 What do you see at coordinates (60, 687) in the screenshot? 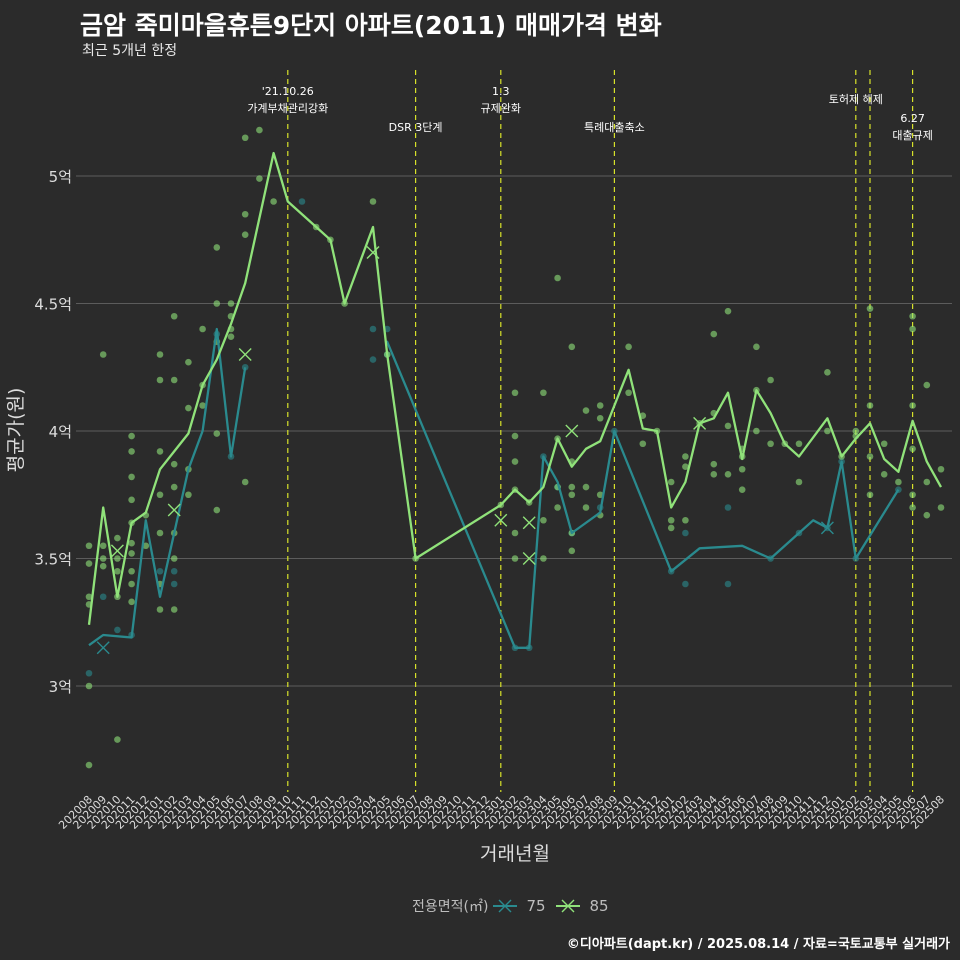
I see `y-tick-label: 3억` at bounding box center [60, 687].